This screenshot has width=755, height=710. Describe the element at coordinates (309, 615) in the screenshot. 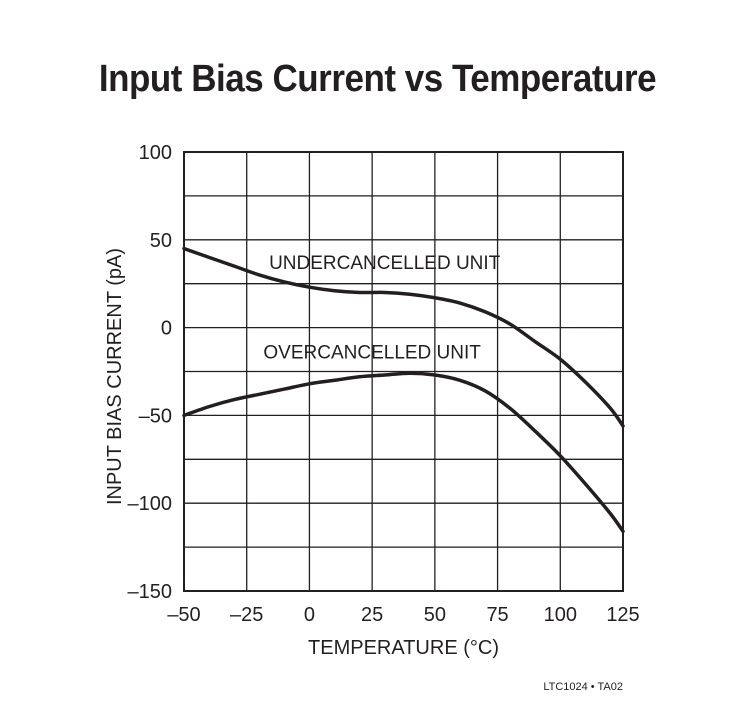

I see `x-tick-label: 0` at that location.